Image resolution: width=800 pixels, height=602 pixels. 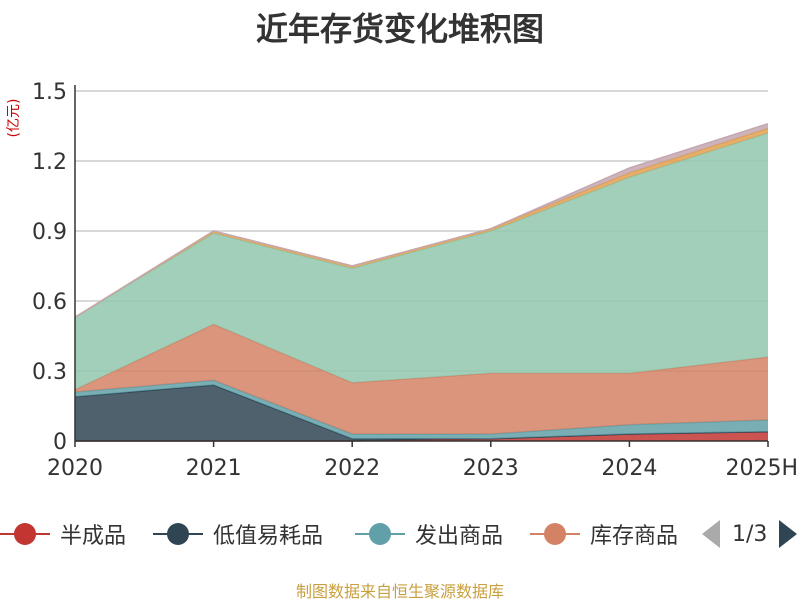 I want to click on data-source-note: 制图数据来自恒生聚源数据库, so click(x=399, y=591).